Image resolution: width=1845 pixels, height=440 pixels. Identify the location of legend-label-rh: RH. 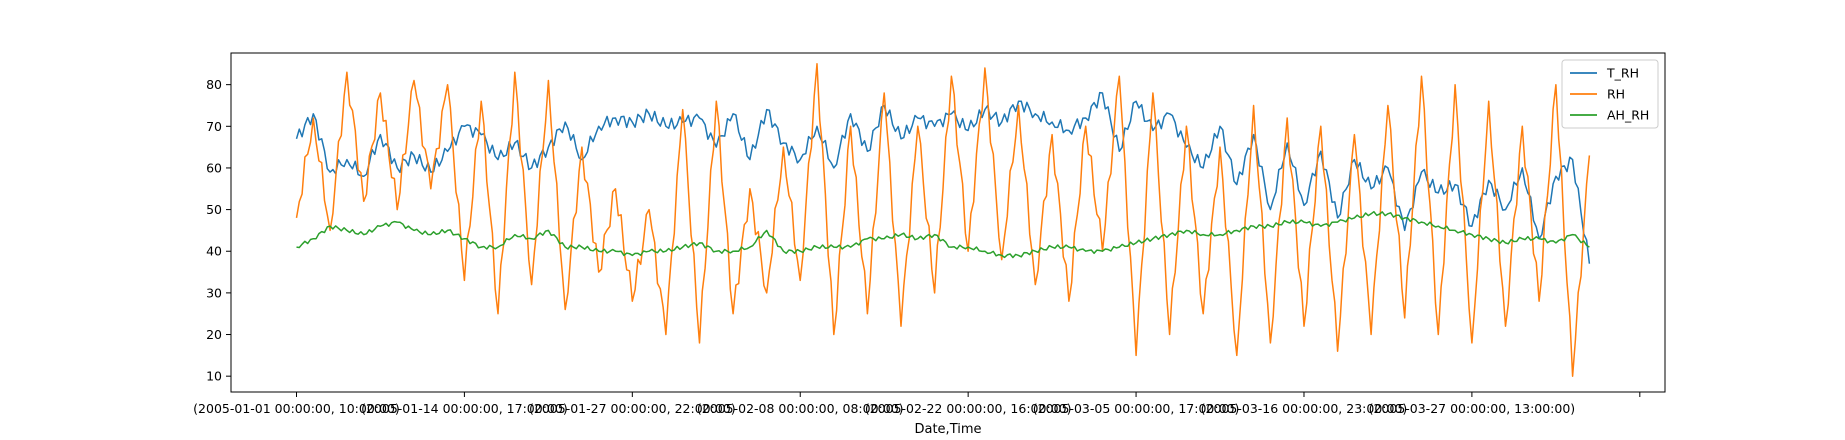
(1616, 94).